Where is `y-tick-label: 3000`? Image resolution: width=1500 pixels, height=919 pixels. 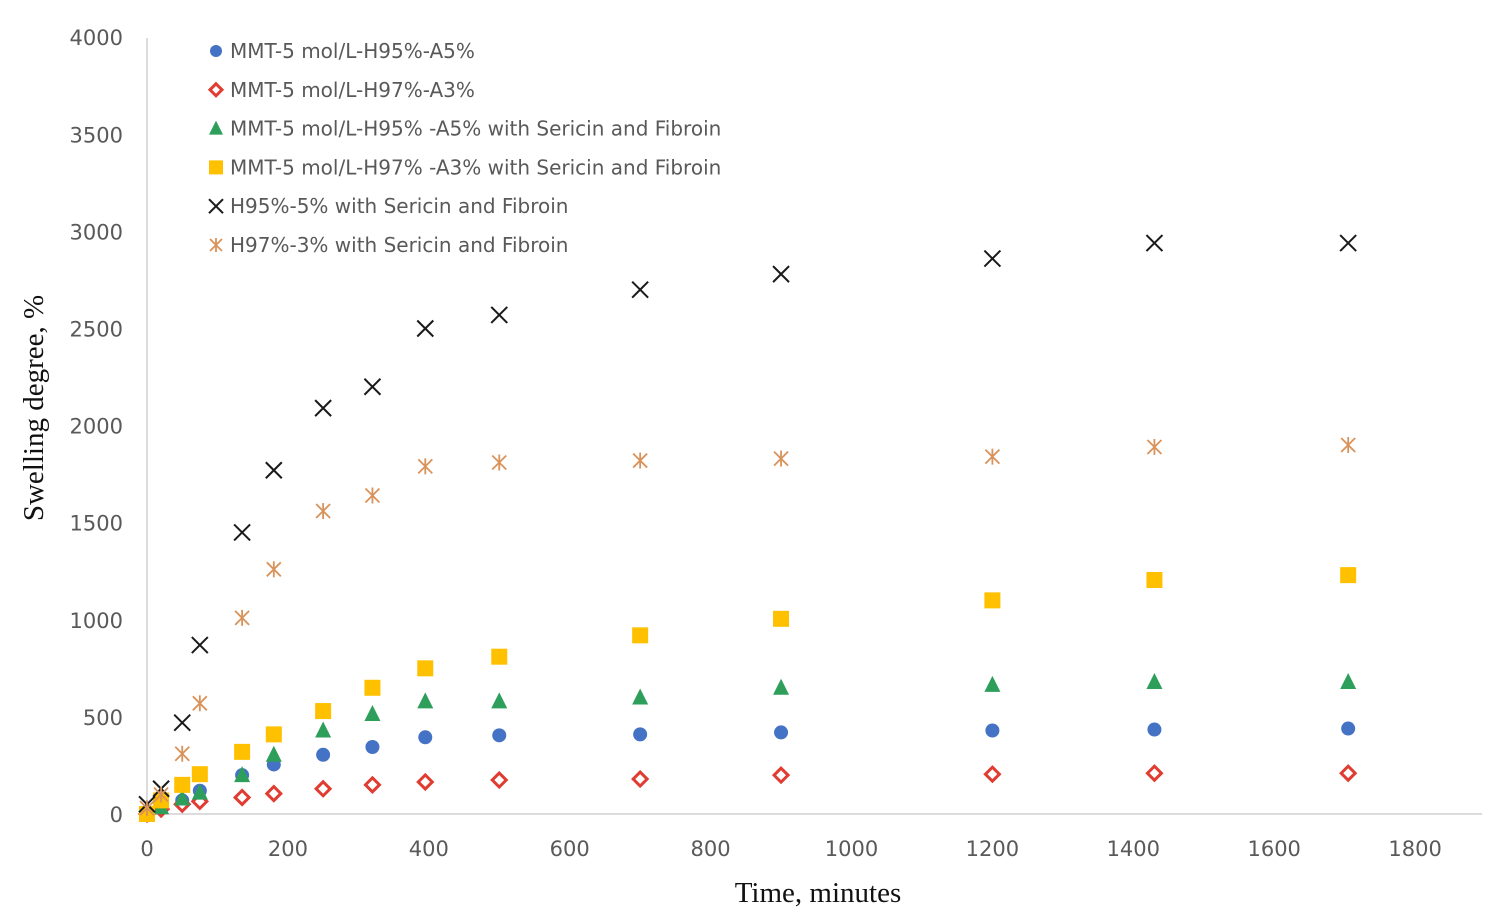
y-tick-label: 3000 is located at coordinates (96, 232).